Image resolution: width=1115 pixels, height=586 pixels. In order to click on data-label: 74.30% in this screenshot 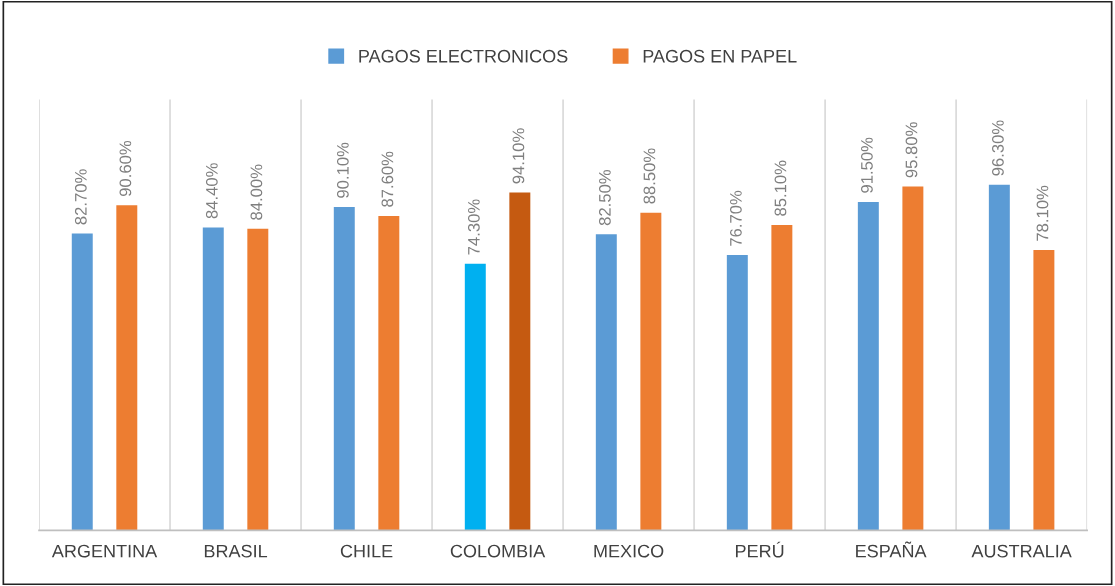, I will do `click(473, 227)`.